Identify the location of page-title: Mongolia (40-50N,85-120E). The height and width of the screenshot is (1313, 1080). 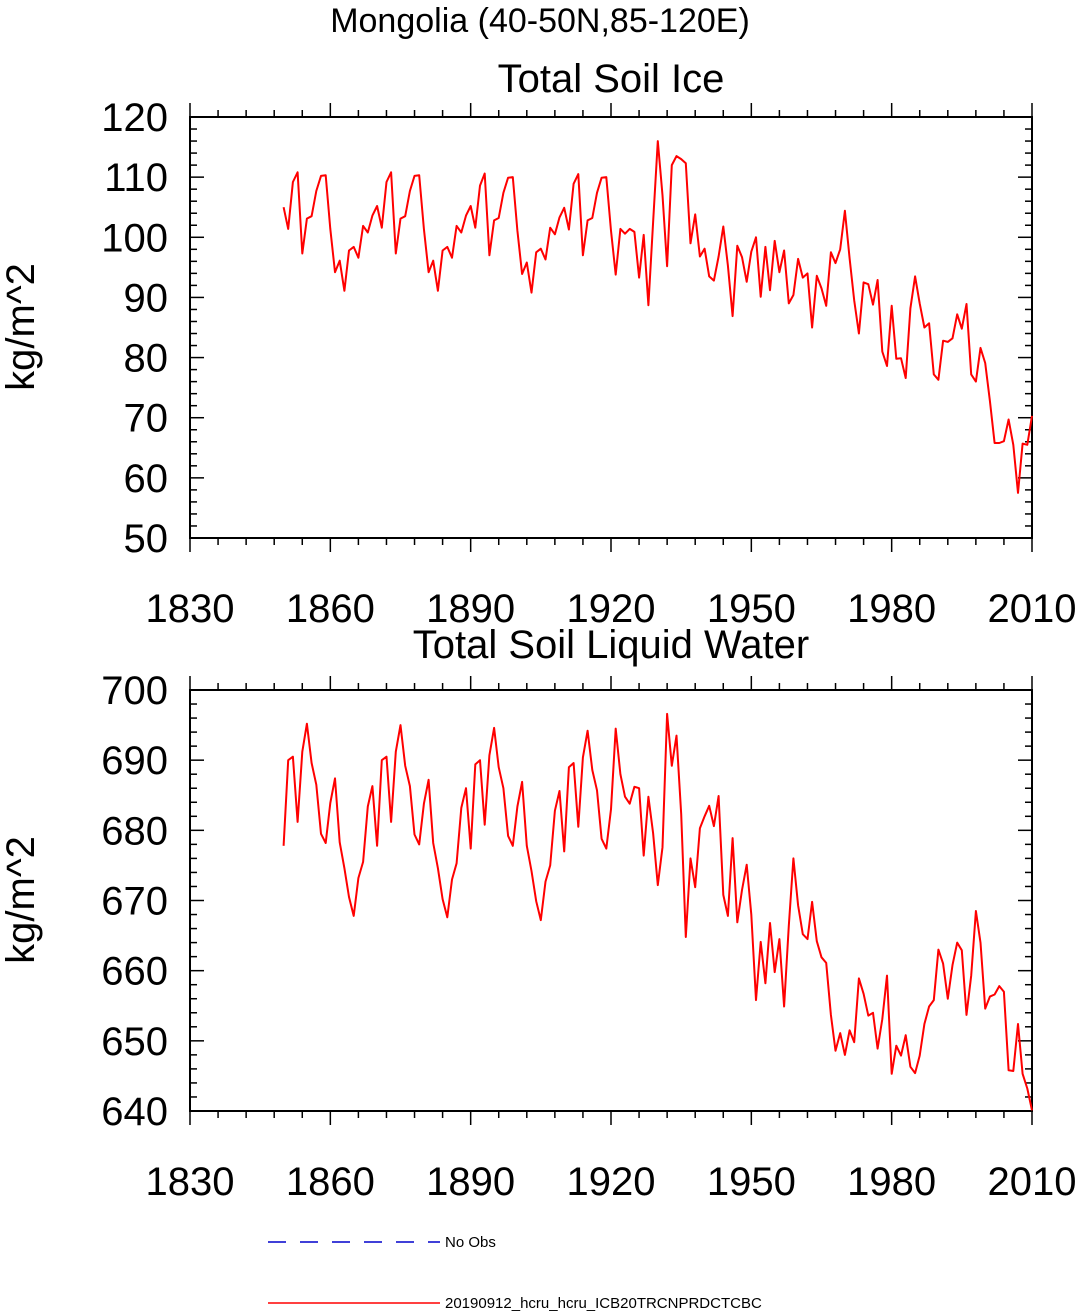
(540, 21).